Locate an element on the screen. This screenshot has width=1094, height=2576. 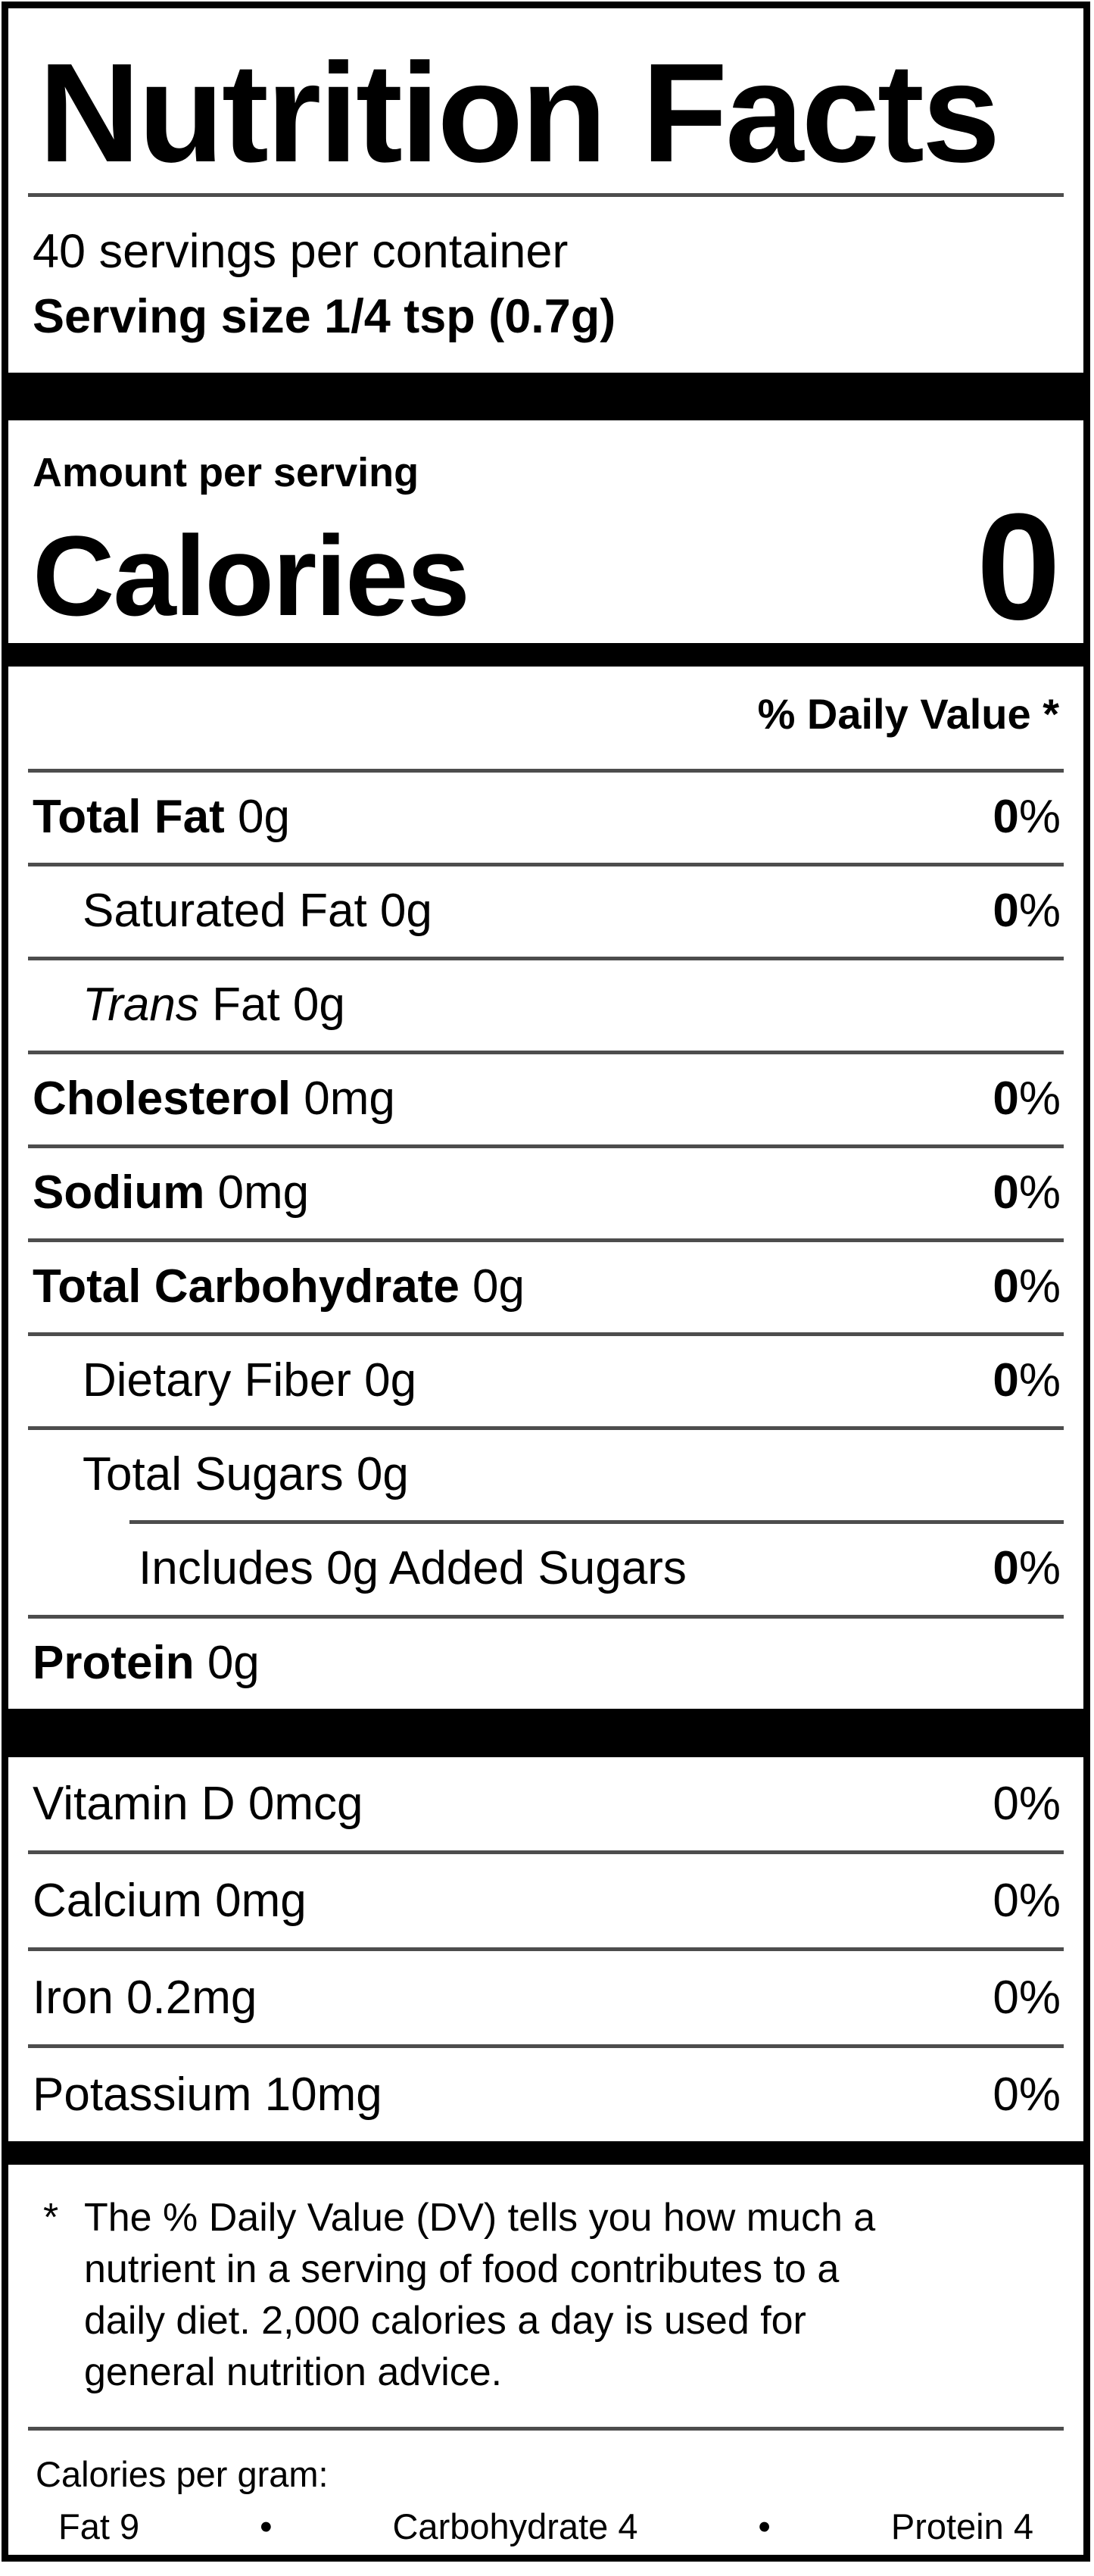
row-cholesterol: Cholesterol 0mg 0% is located at coordinates (545, 1099).